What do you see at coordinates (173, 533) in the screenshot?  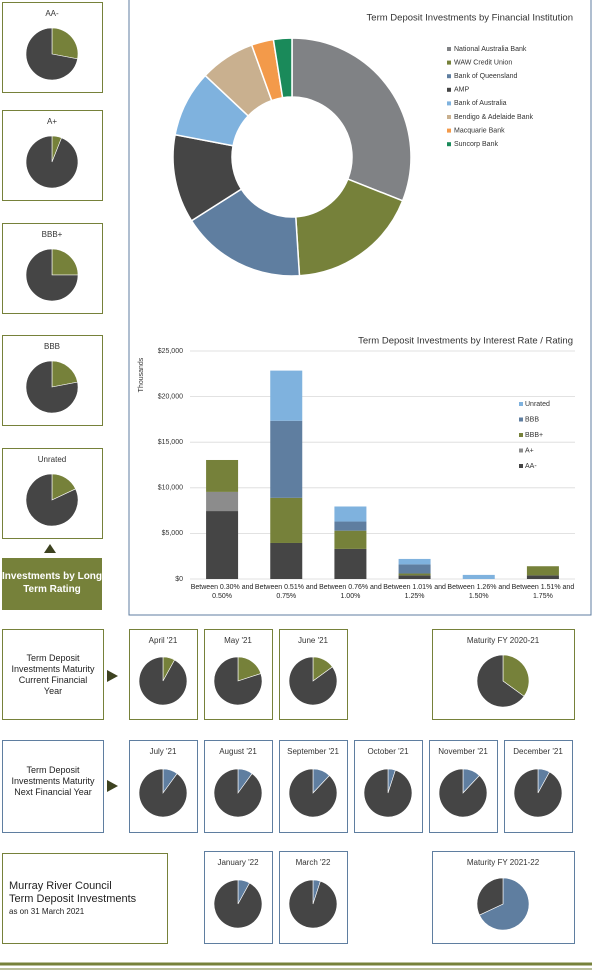 I see `y-tick-label: $5,000` at bounding box center [173, 533].